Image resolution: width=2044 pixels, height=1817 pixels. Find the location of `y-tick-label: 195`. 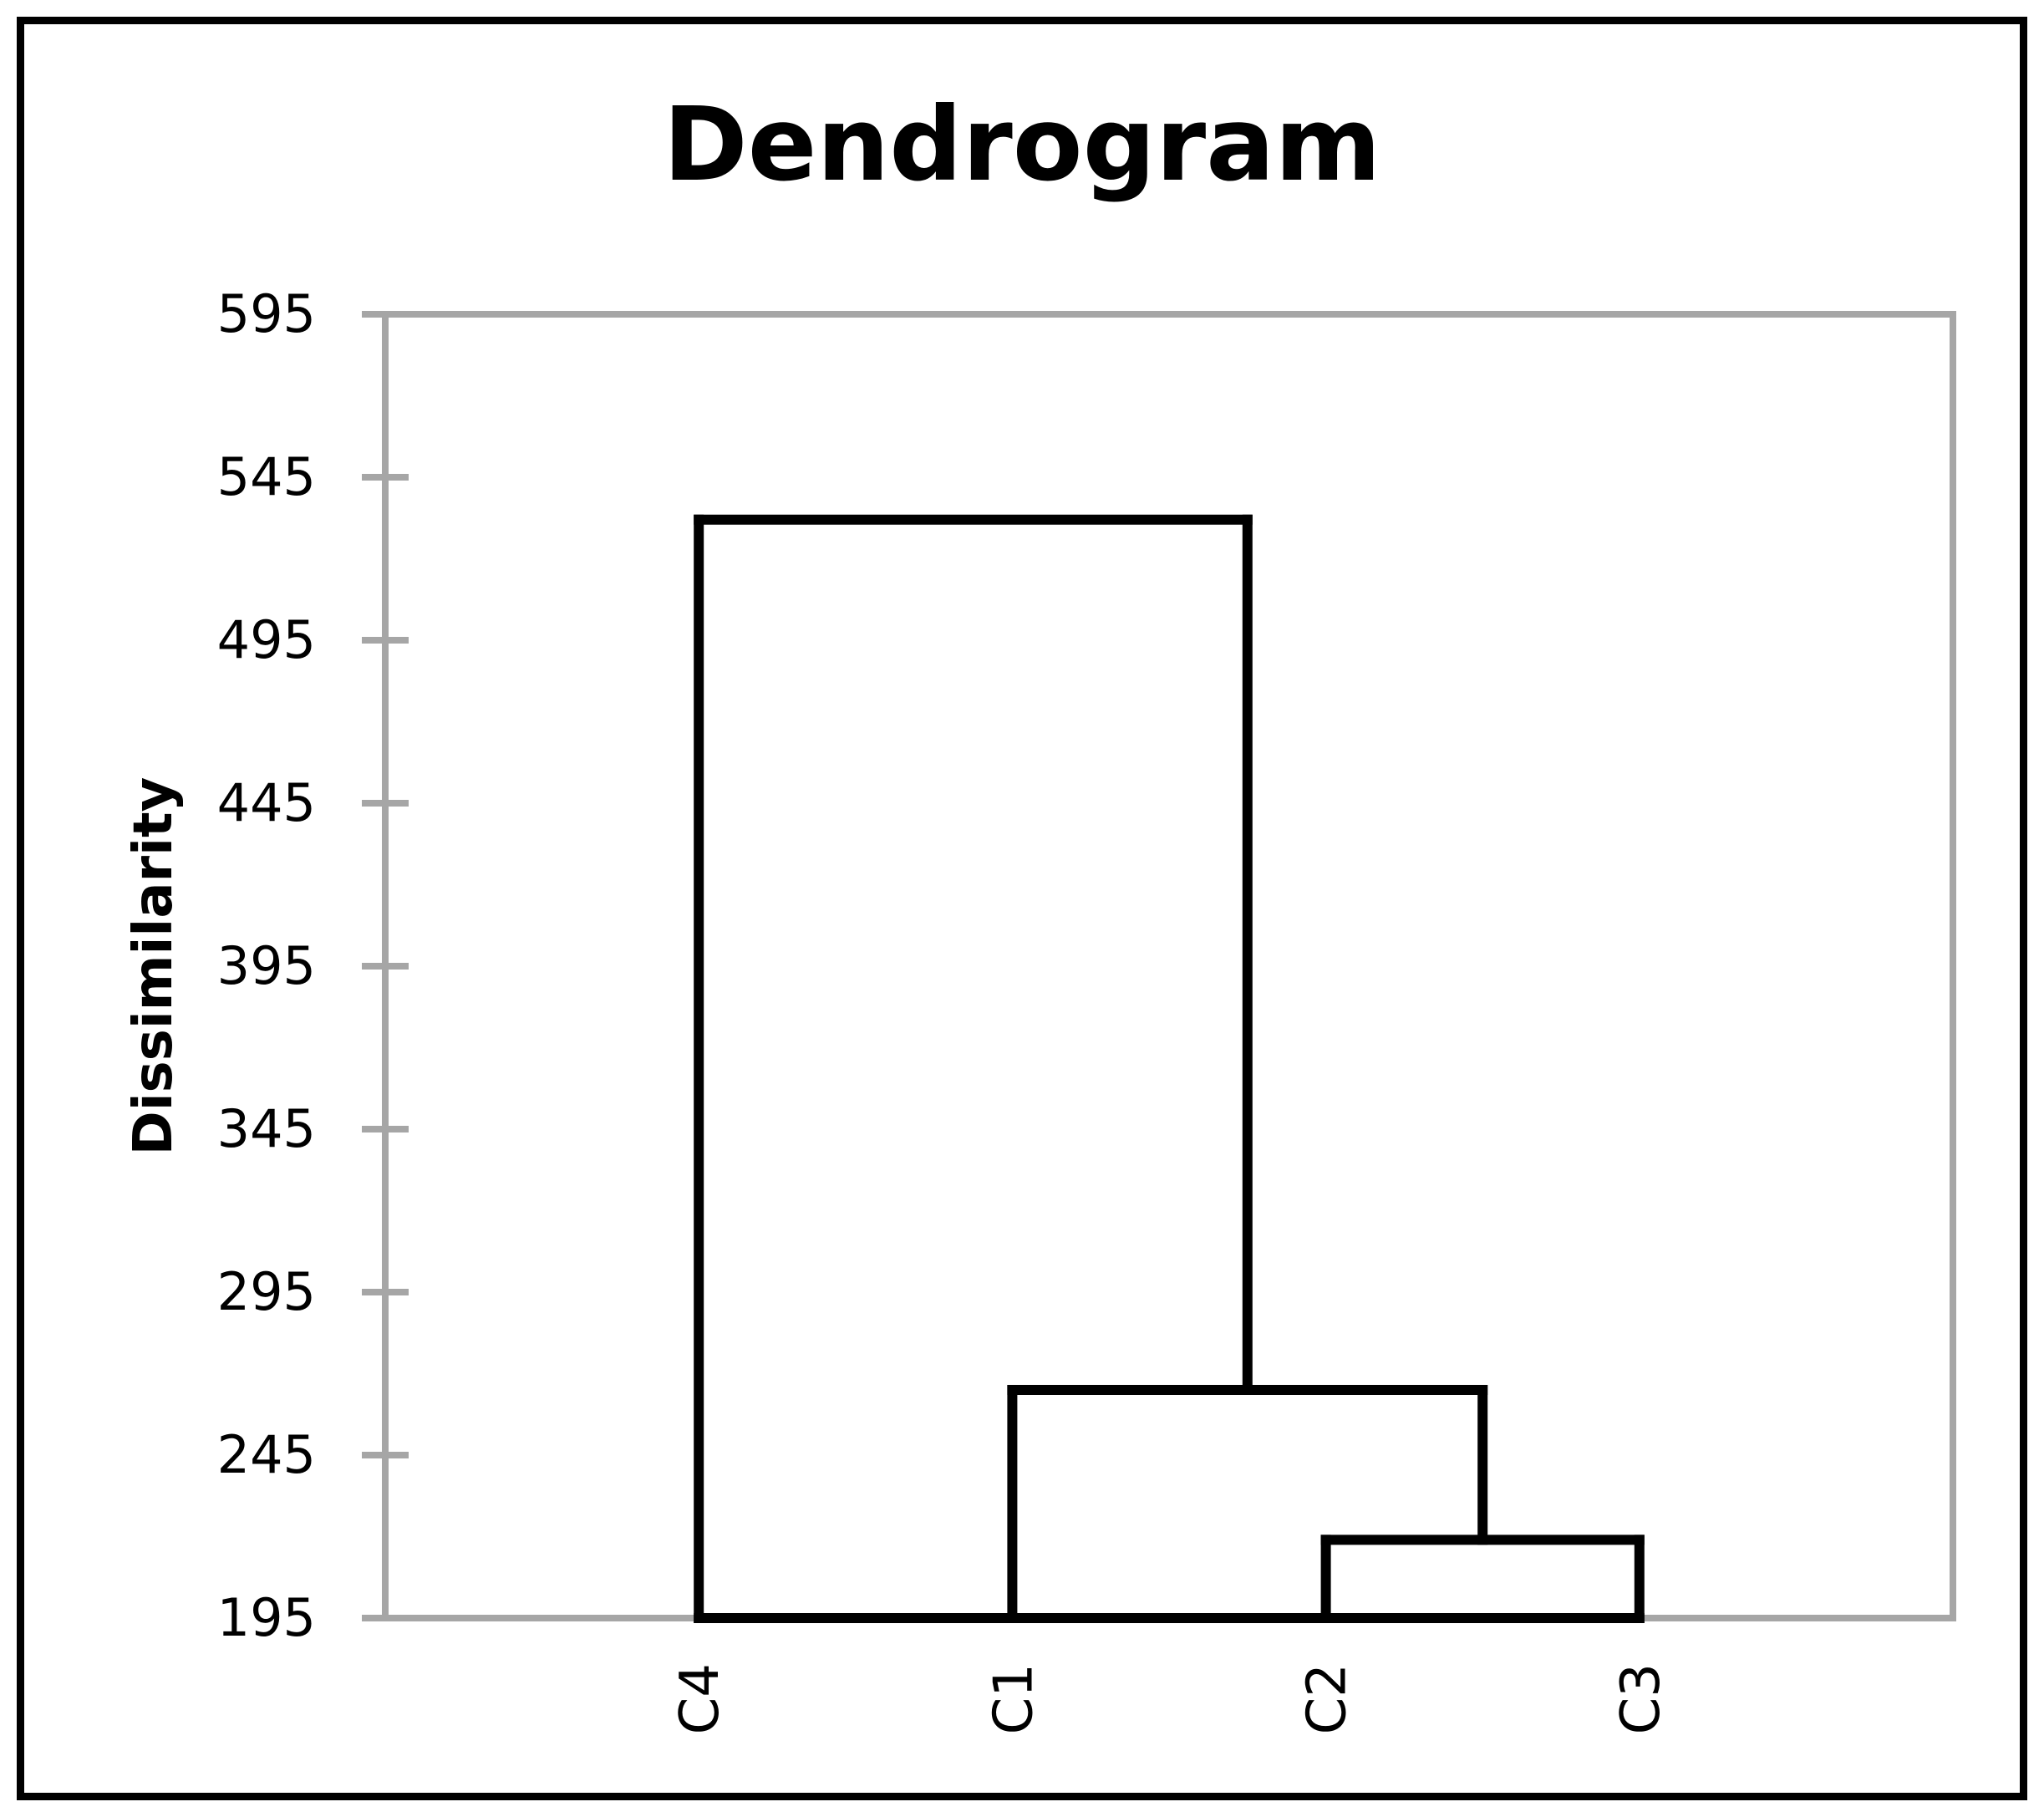

y-tick-label: 195 is located at coordinates (266, 1617).